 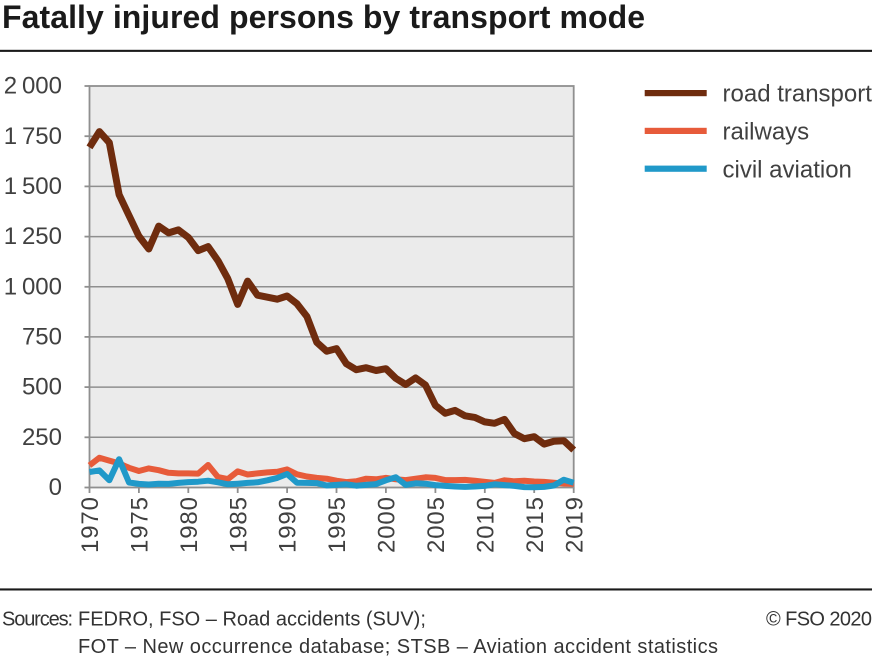 I want to click on svg-text: 2015, so click(x=535, y=525).